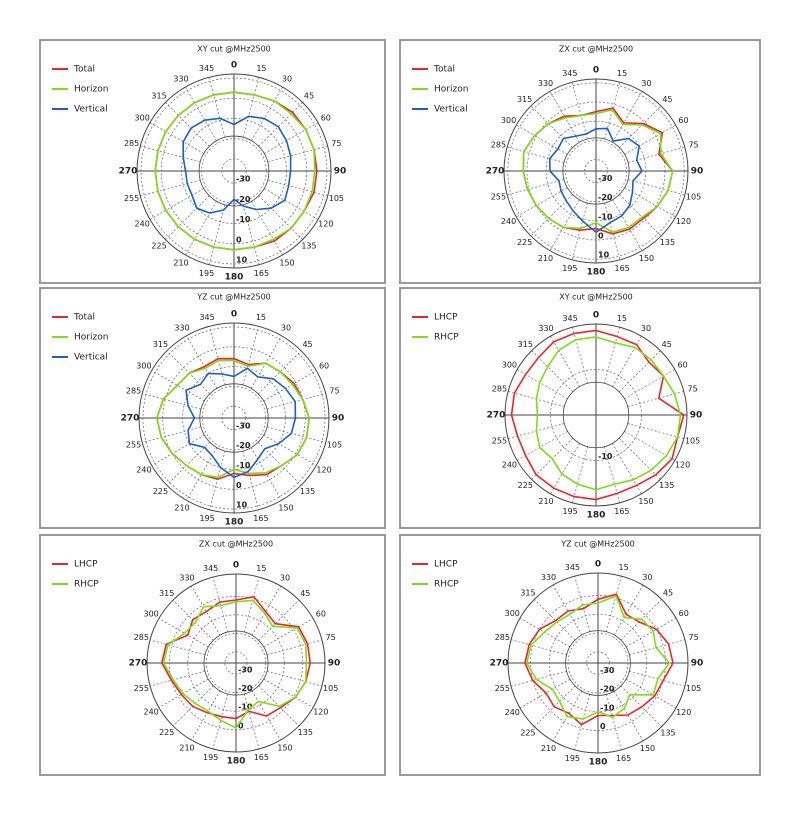 This screenshot has width=800, height=816. I want to click on angle-label: 315, so click(527, 592).